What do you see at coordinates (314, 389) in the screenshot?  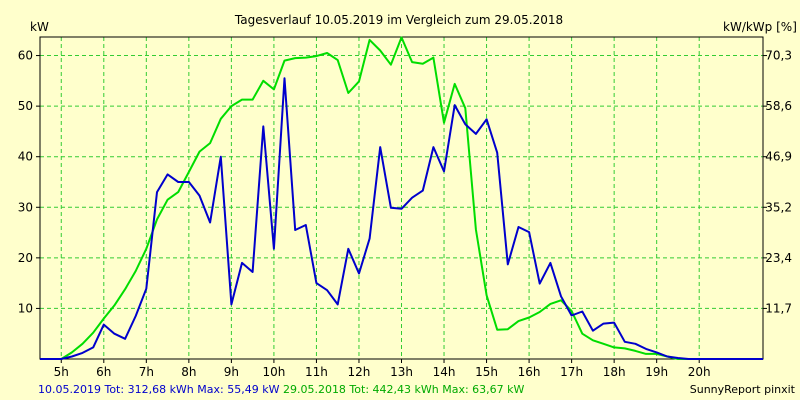 I see `legend-date-2018: 29.05.2018` at bounding box center [314, 389].